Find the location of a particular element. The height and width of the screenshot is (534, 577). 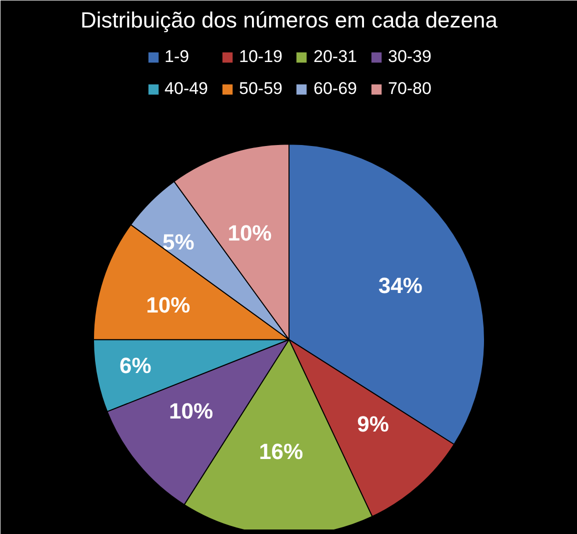

legend-label: 40-49 is located at coordinates (186, 89).